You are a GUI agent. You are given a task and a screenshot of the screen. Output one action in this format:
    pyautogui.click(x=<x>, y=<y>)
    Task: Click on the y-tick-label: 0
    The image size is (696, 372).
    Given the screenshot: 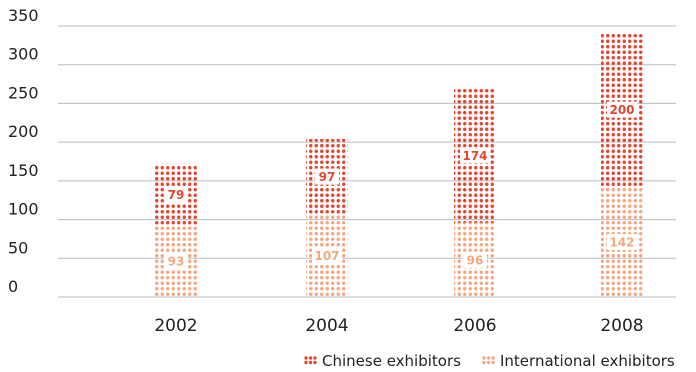 What is the action you would take?
    pyautogui.click(x=13, y=286)
    